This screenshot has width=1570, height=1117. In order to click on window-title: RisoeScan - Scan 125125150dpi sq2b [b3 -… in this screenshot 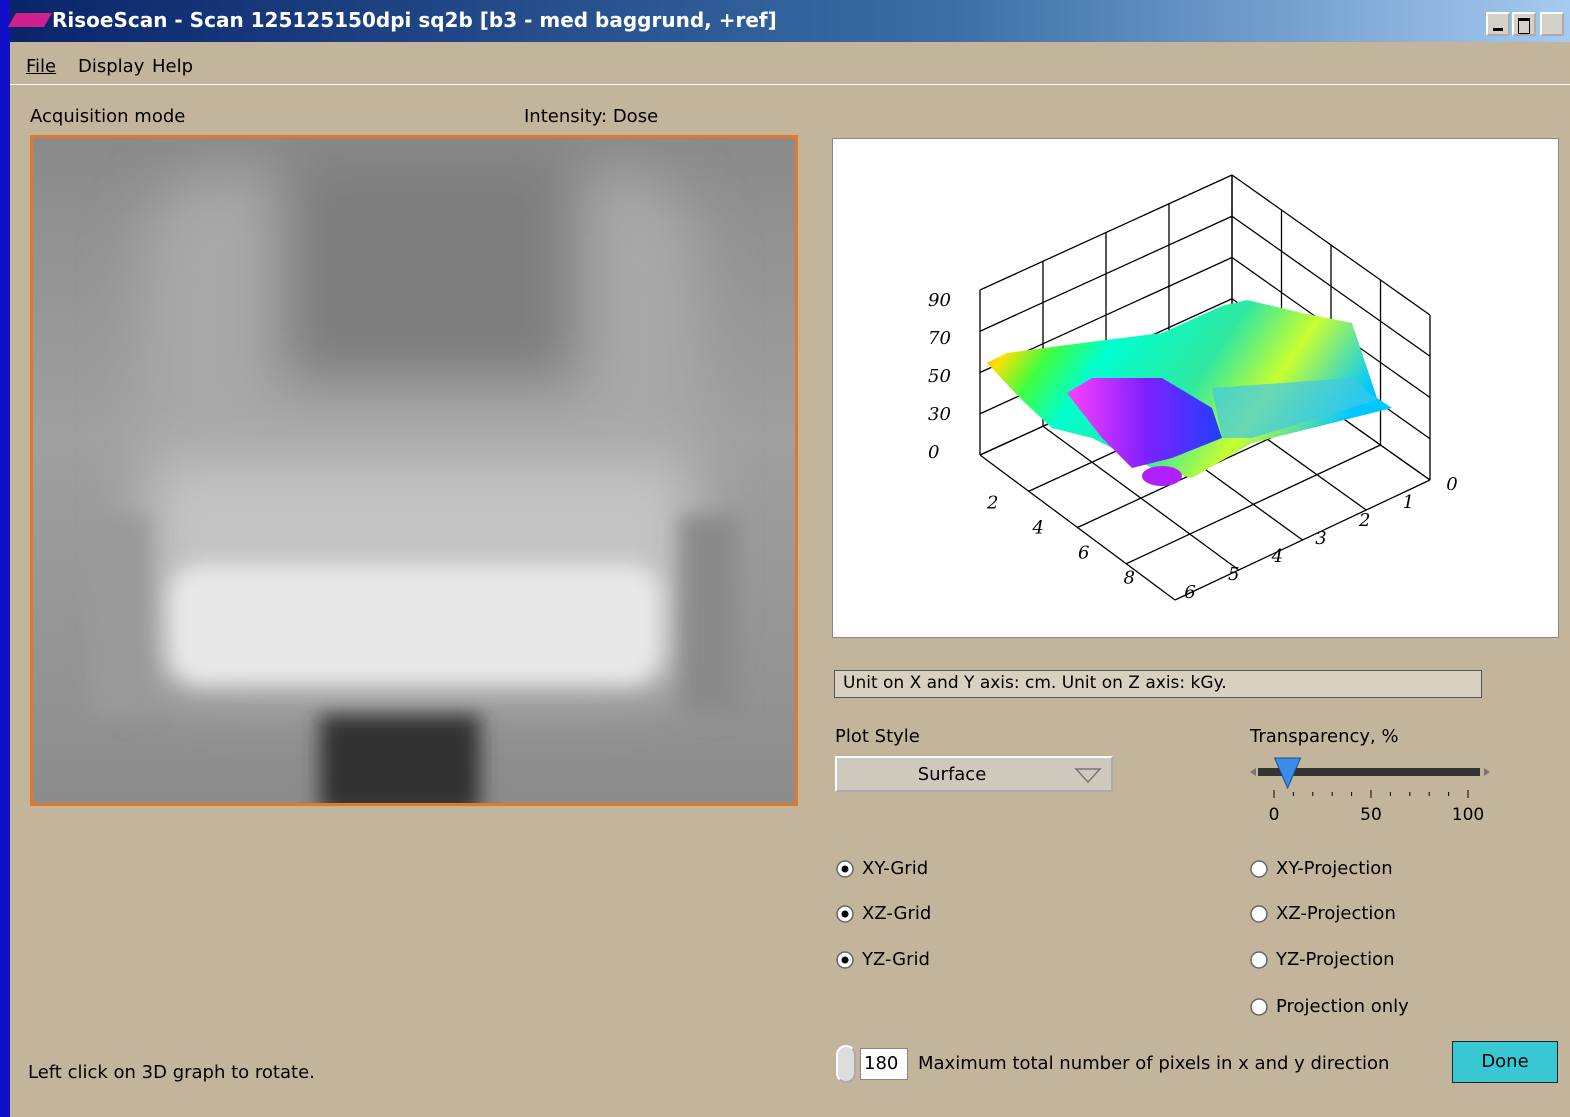, I will do `click(414, 20)`.